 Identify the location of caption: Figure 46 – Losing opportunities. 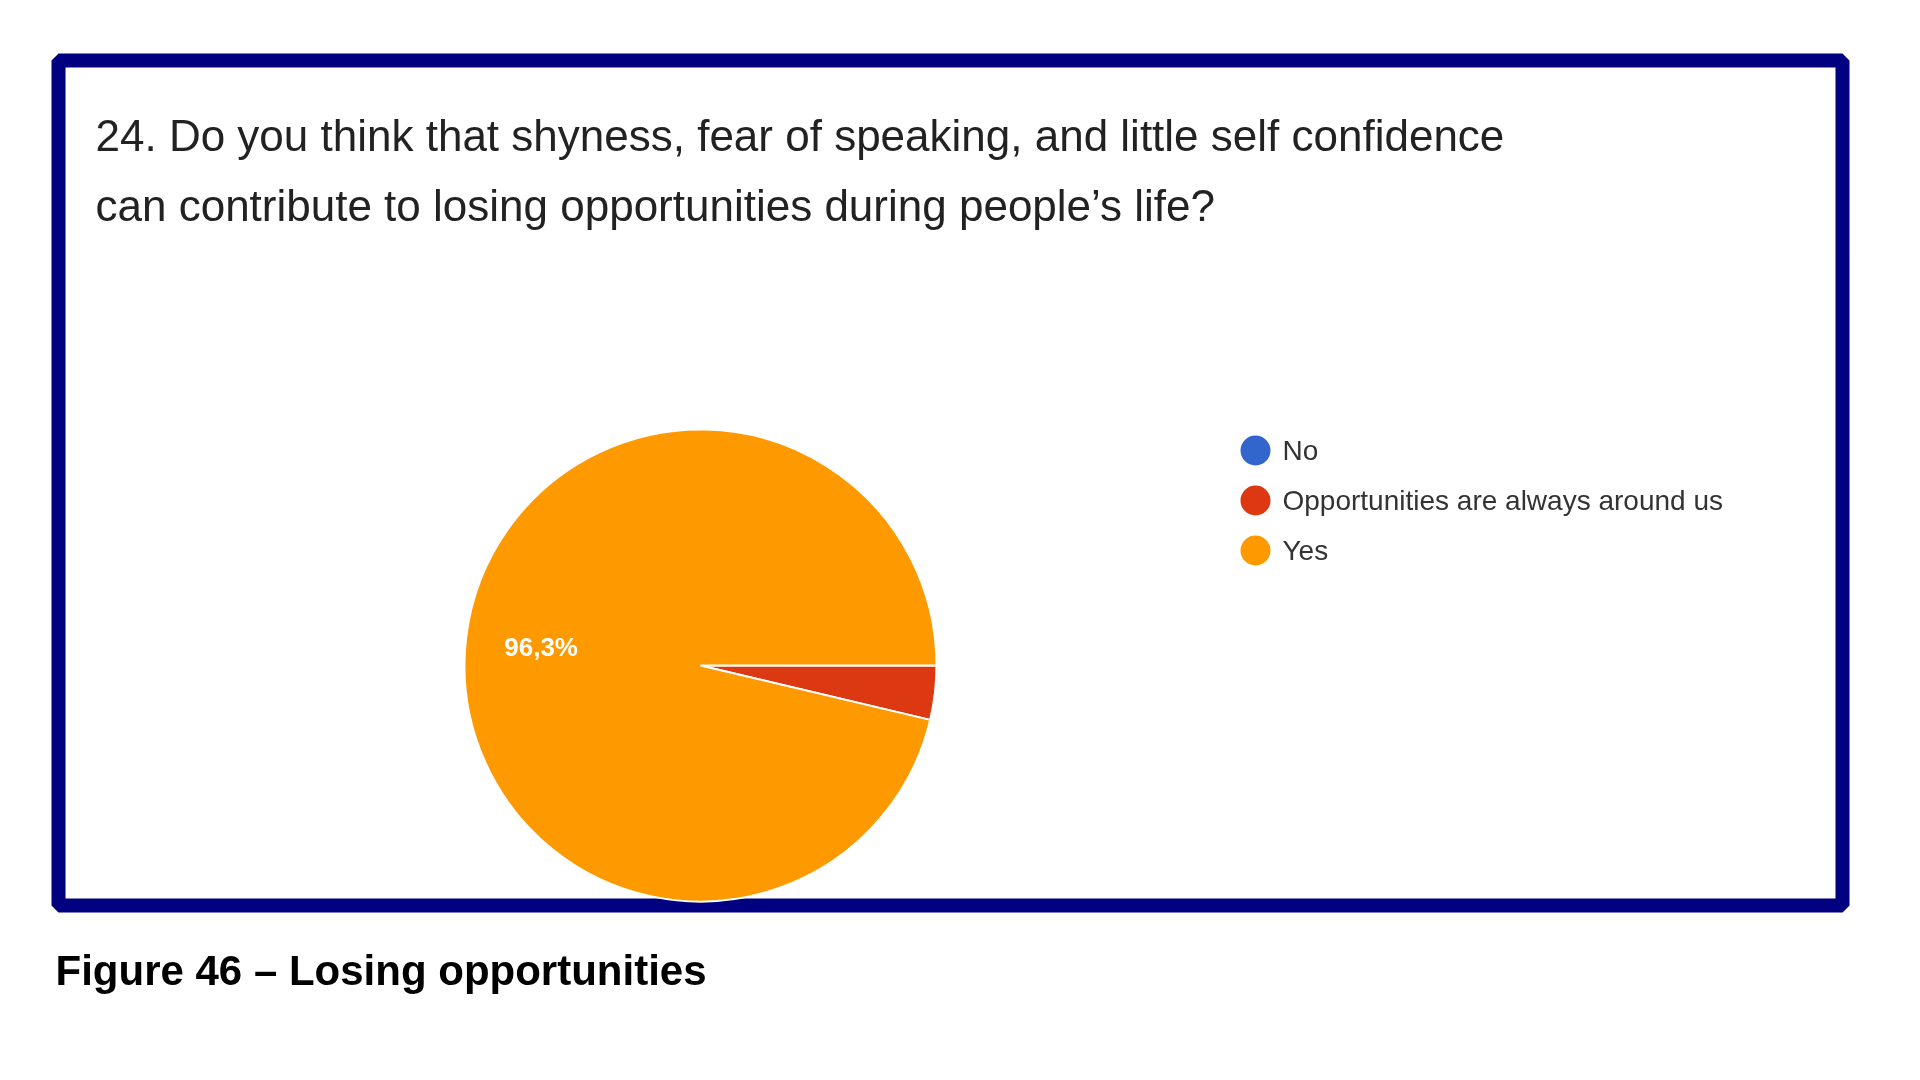
(381, 970).